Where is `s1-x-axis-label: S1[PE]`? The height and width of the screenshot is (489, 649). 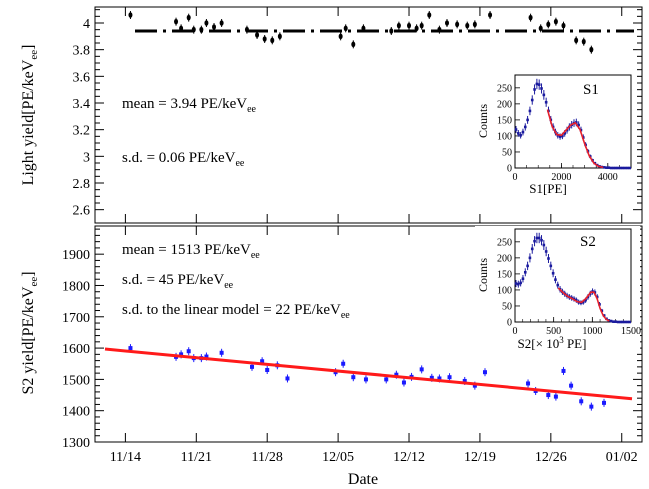
s1-x-axis-label: S1[PE] is located at coordinates (548, 188).